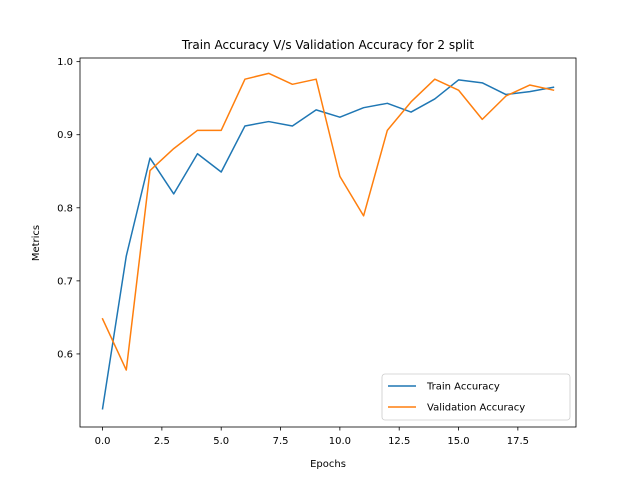 This screenshot has height=480, width=640. What do you see at coordinates (312, 437) in the screenshot?
I see `x-axis: 0.0 2.5 5.0 7.5 10.0 12.5 15.0 17.5` at bounding box center [312, 437].